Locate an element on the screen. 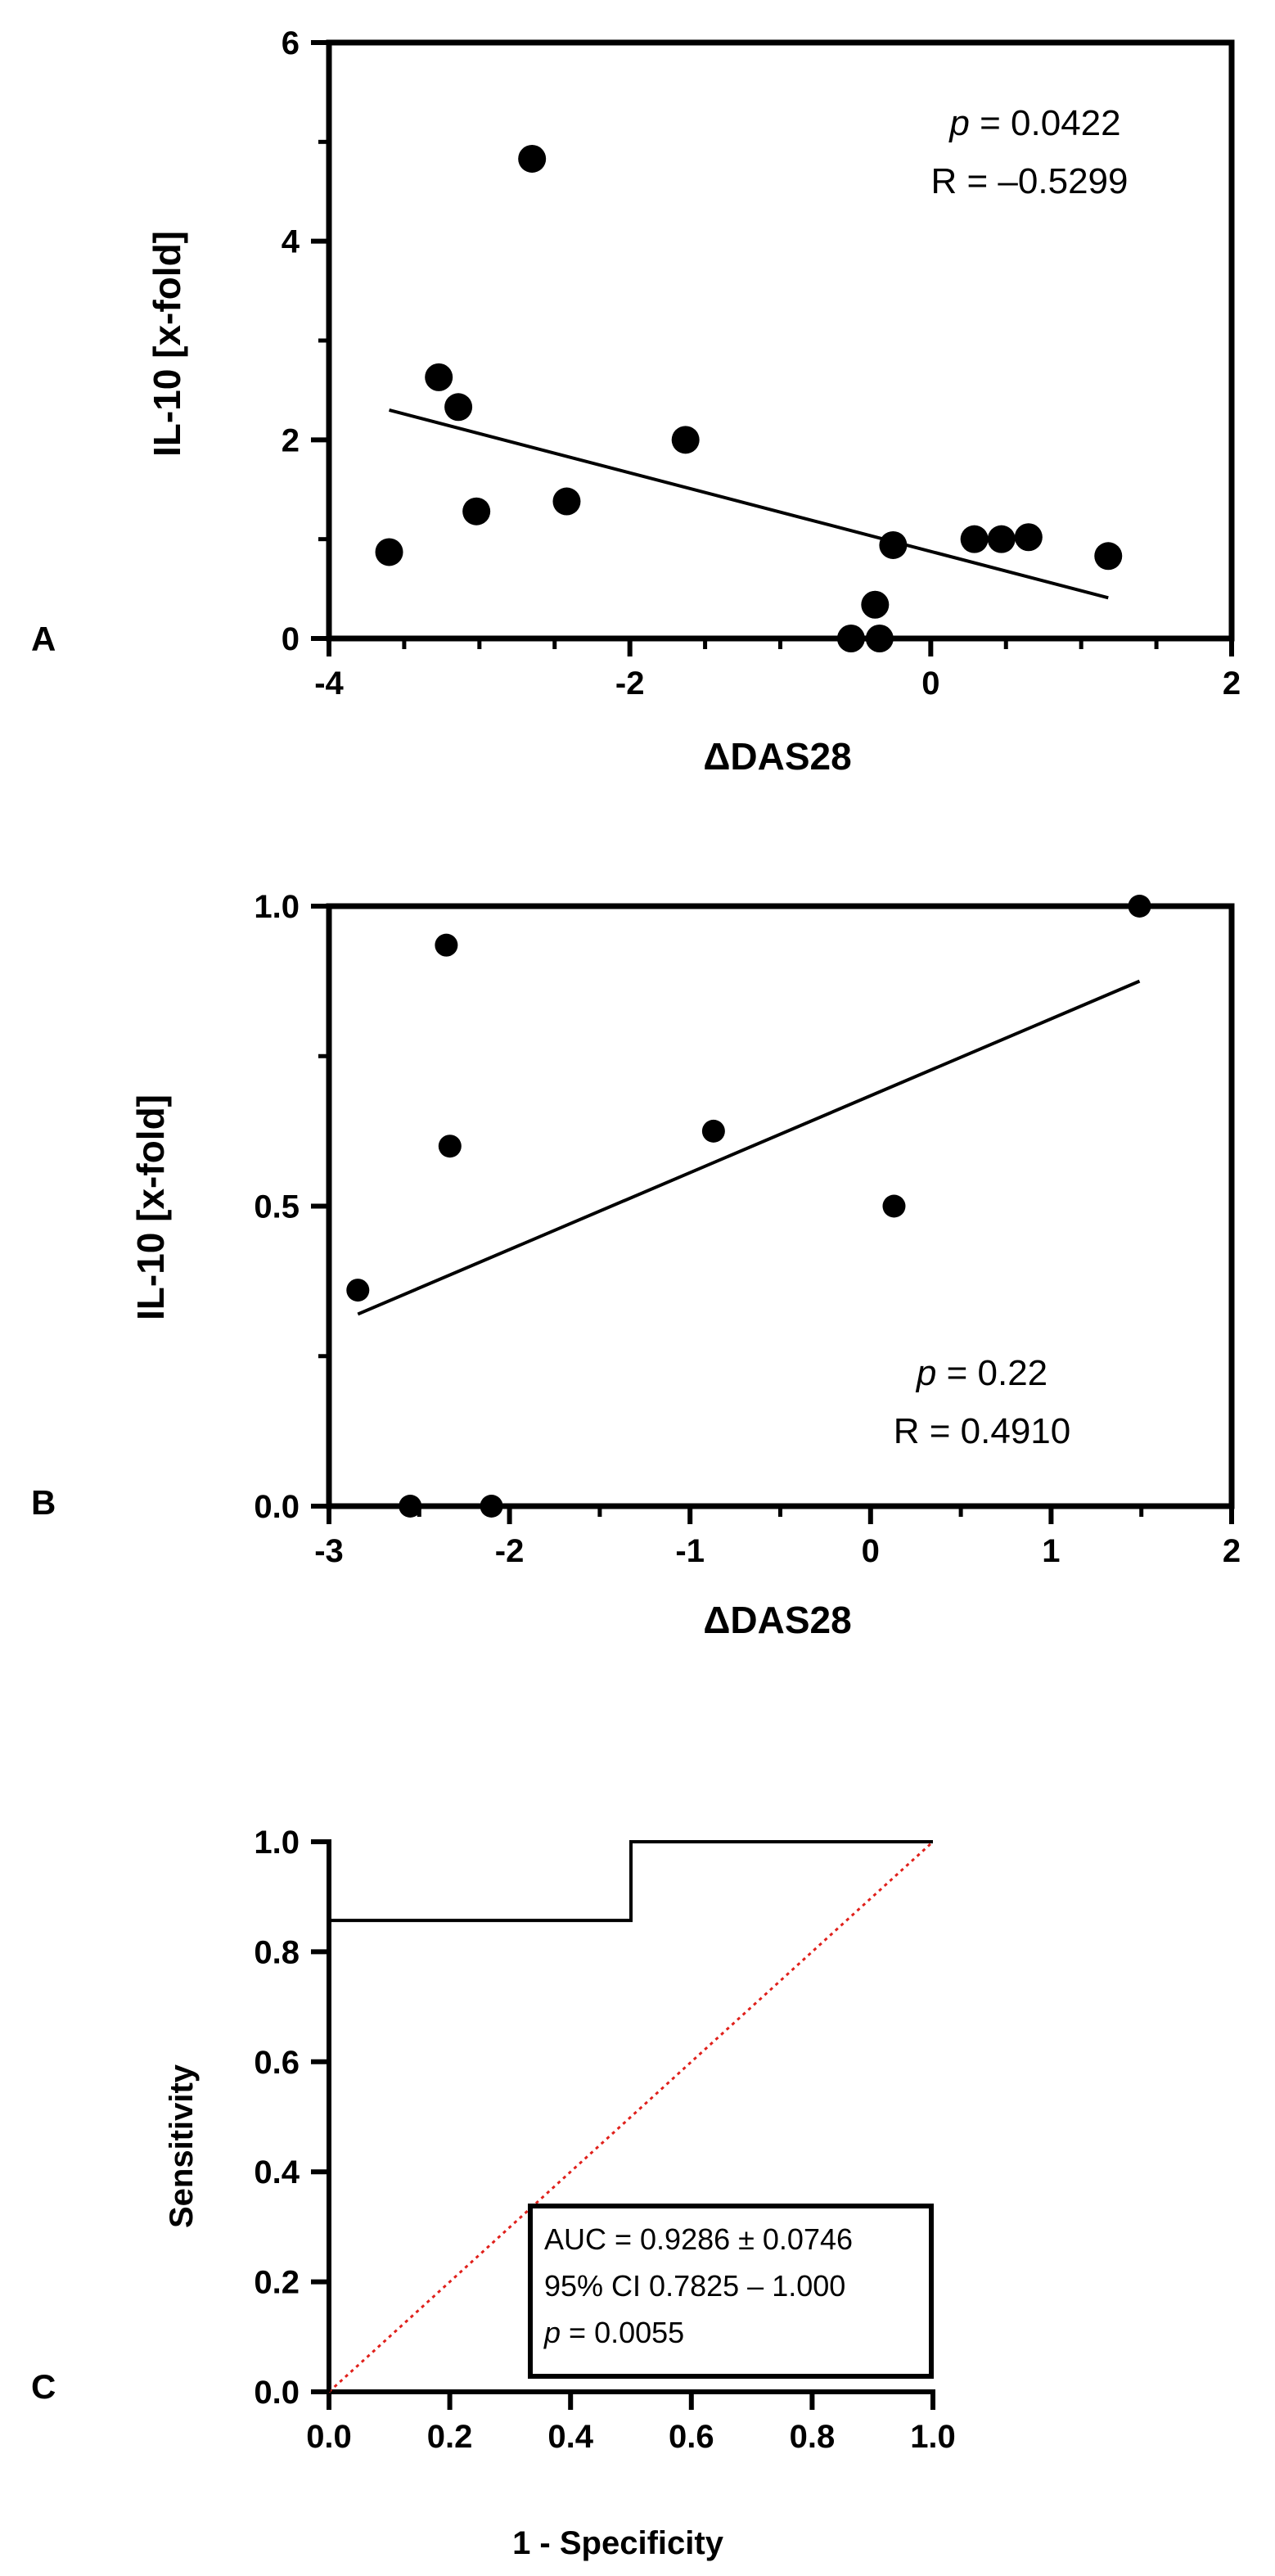 This screenshot has width=1275, height=2576. y-axis-title-c: Sensitivity is located at coordinates (182, 2146).